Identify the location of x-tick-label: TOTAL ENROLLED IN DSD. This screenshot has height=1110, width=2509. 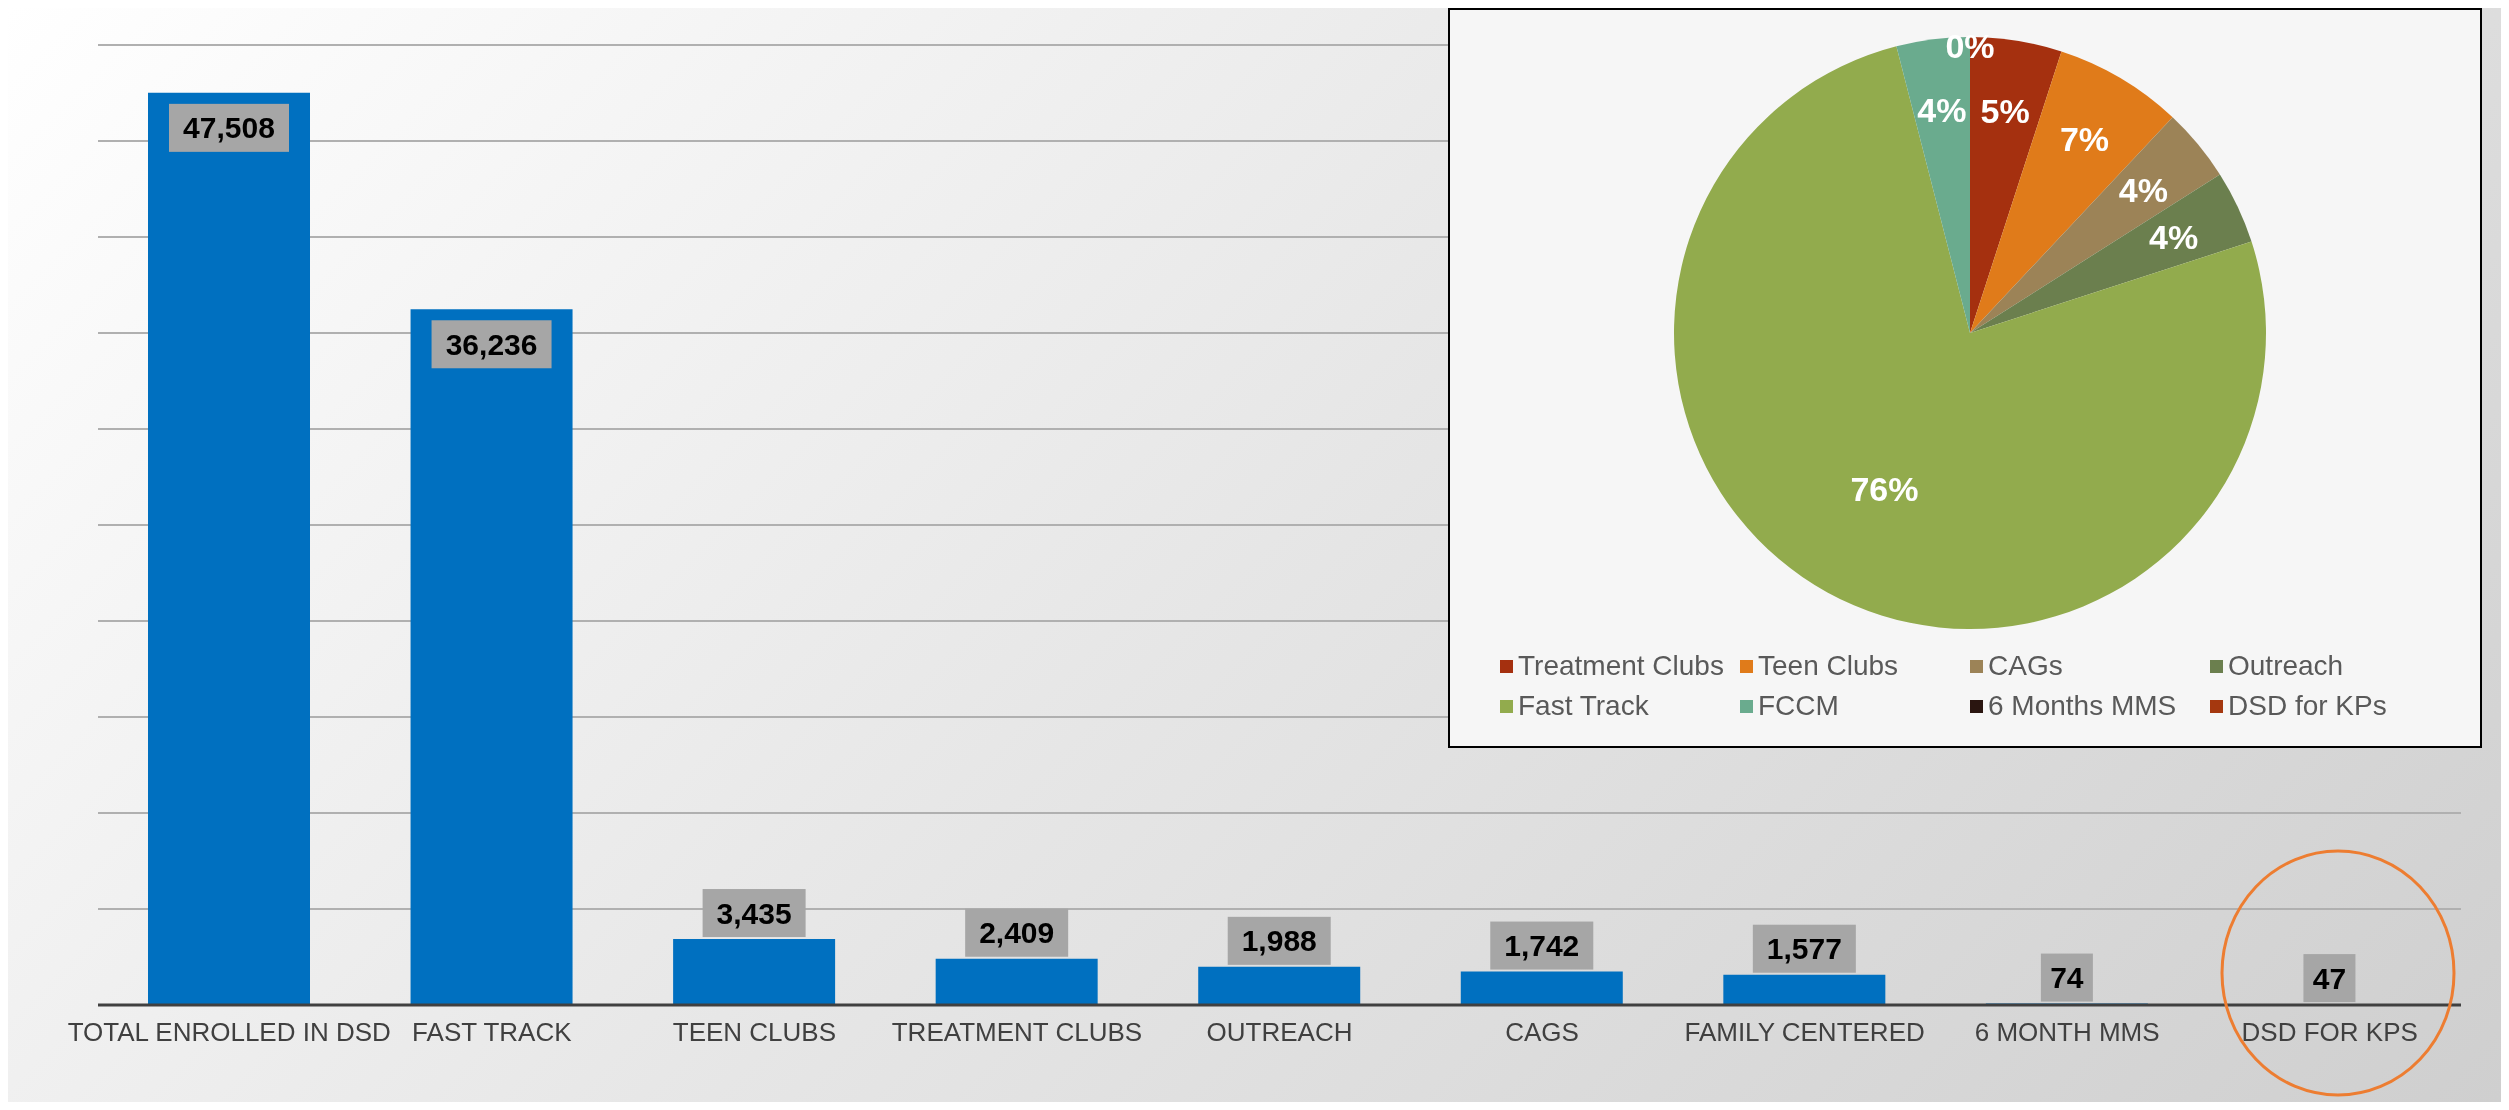
(229, 1032).